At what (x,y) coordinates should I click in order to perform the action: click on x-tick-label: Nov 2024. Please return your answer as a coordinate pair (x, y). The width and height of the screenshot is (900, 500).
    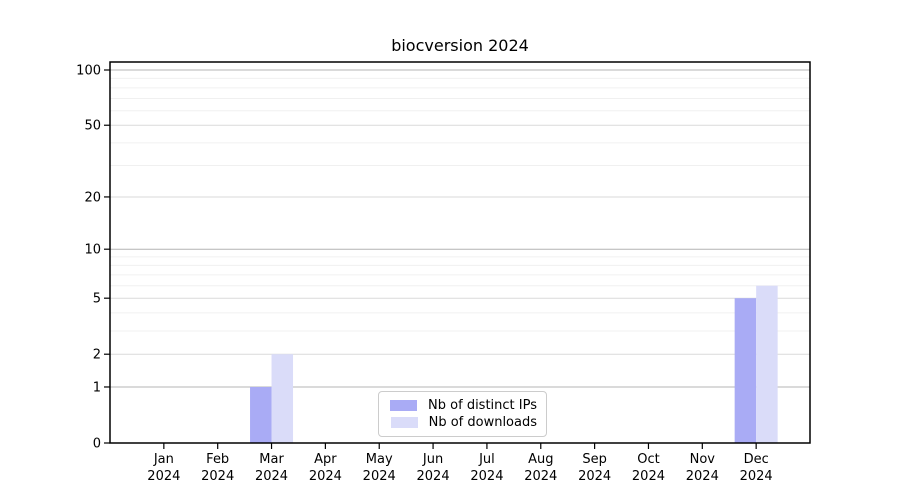
    Looking at the image, I should click on (702, 468).